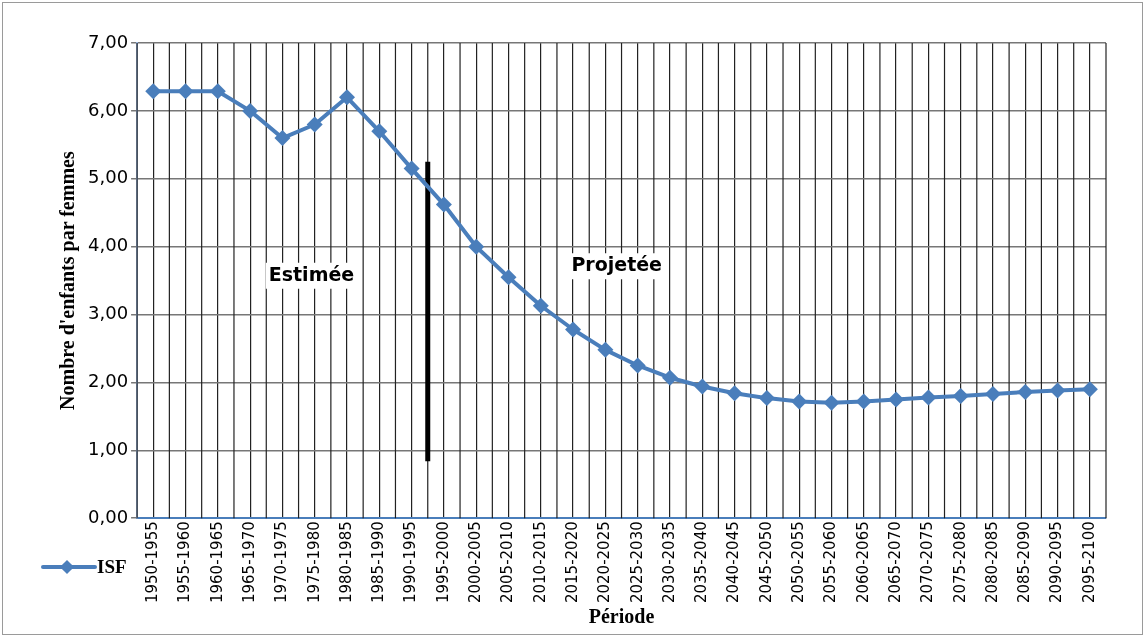 The width and height of the screenshot is (1145, 637). Describe the element at coordinates (313, 562) in the screenshot. I see `x-tick-label: 1975-1980` at that location.